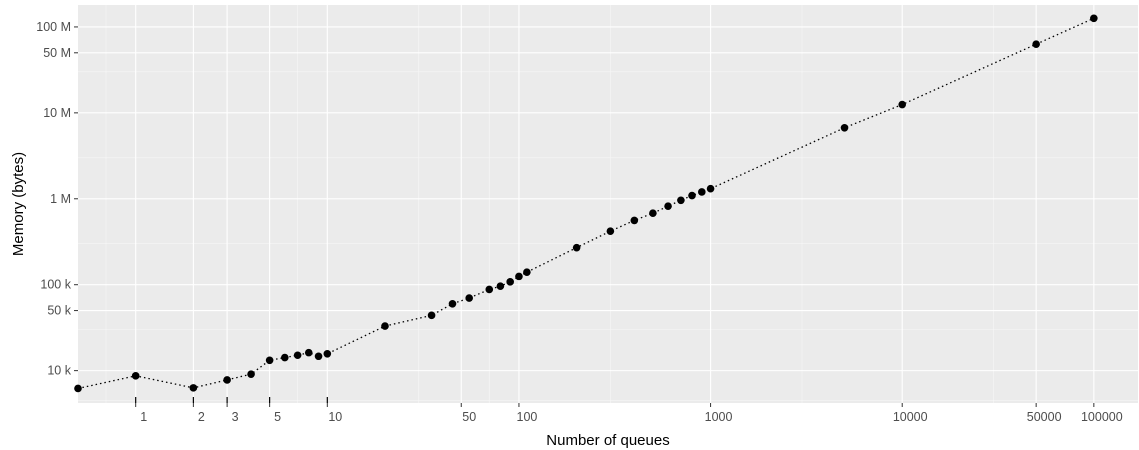 The height and width of the screenshot is (450, 1139). Describe the element at coordinates (235, 417) in the screenshot. I see `x-tick-label: 3` at that location.